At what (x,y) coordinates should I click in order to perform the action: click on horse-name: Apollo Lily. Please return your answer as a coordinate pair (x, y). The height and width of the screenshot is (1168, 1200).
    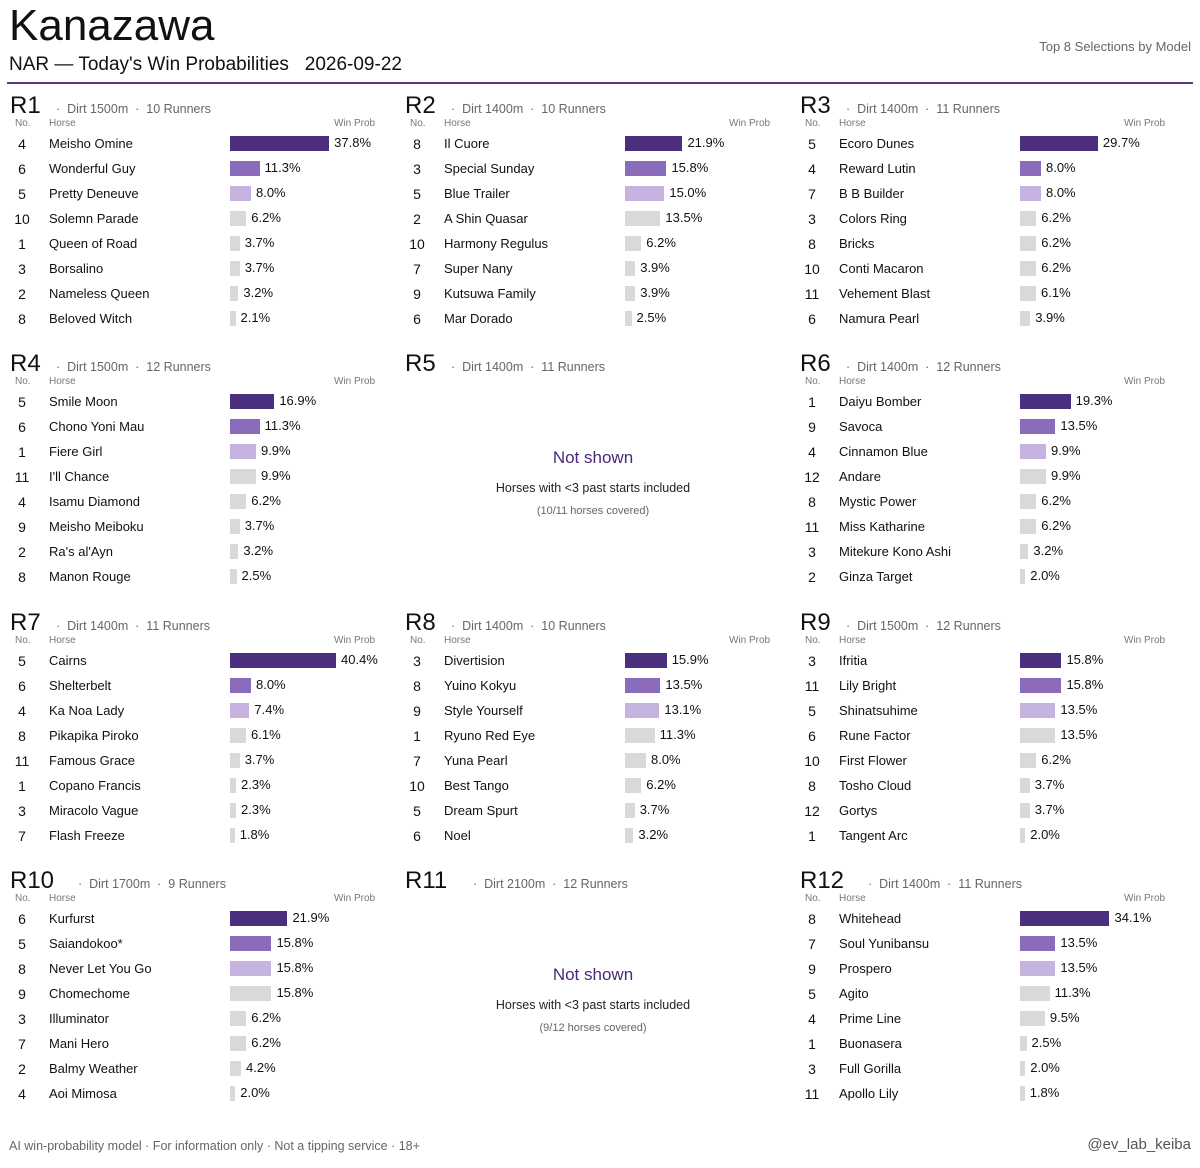
    Looking at the image, I should click on (869, 1093).